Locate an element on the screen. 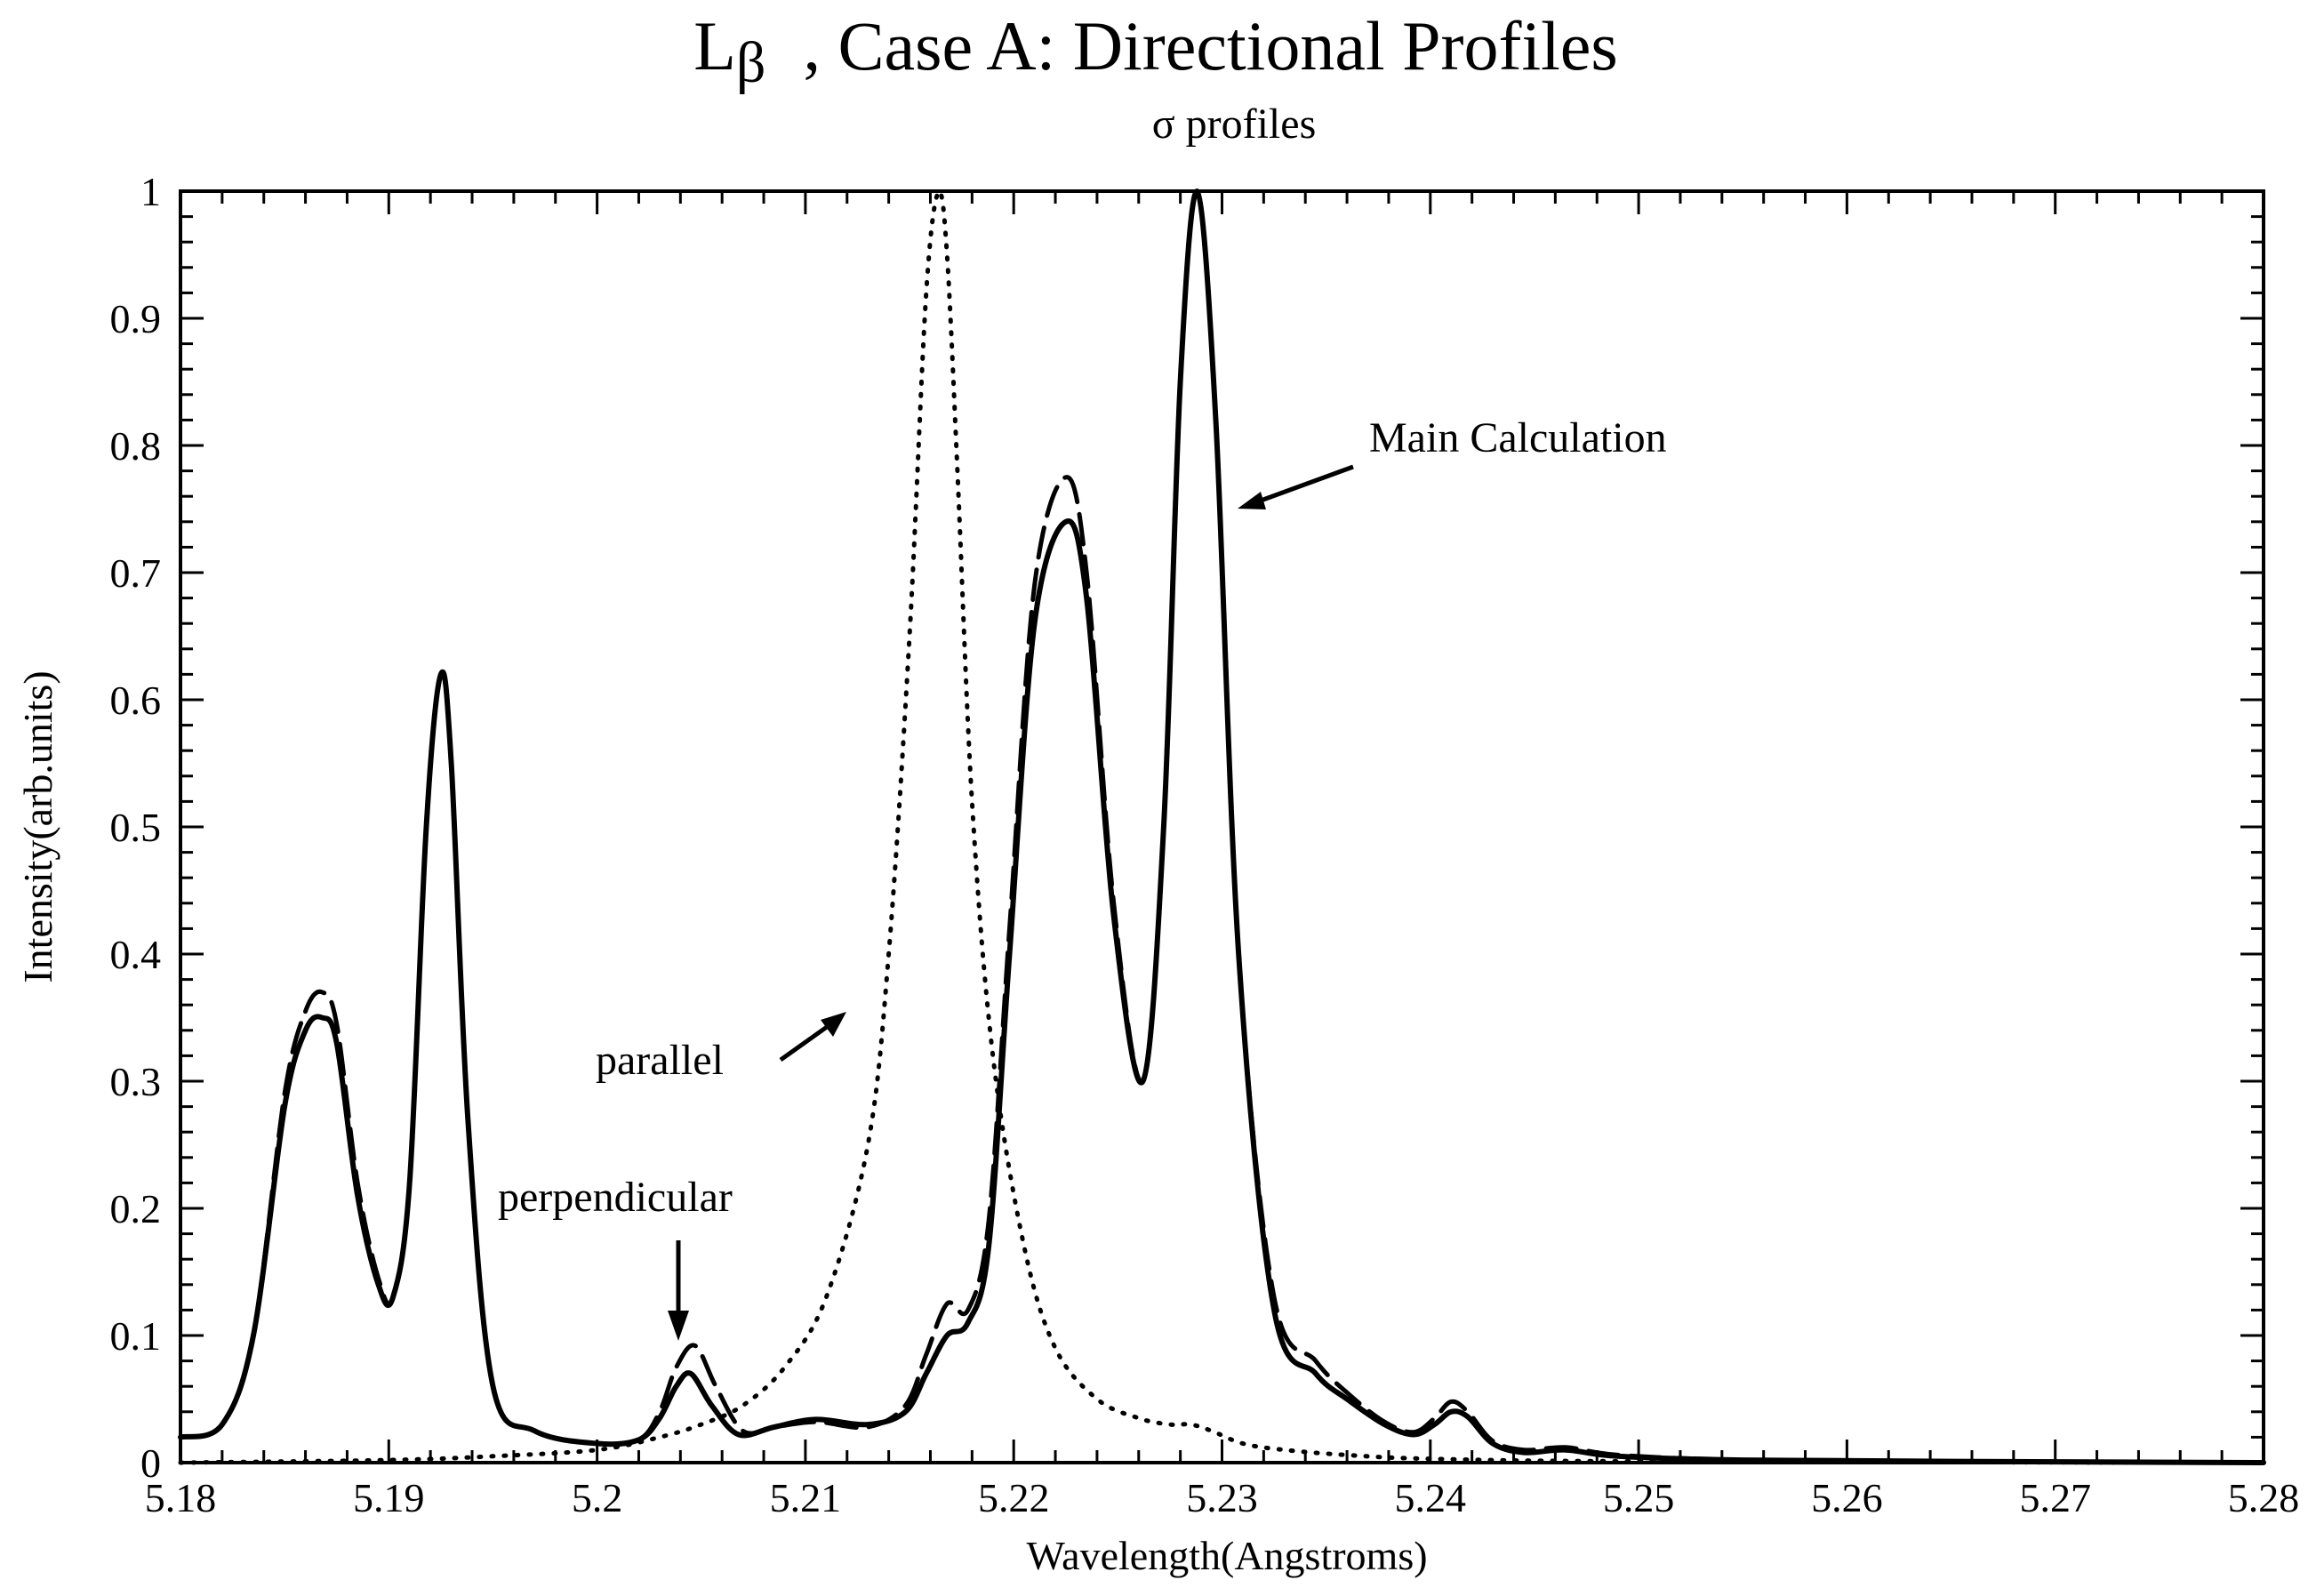 The width and height of the screenshot is (2324, 1588). annotation-parallel-arrow is located at coordinates (804, 1043).